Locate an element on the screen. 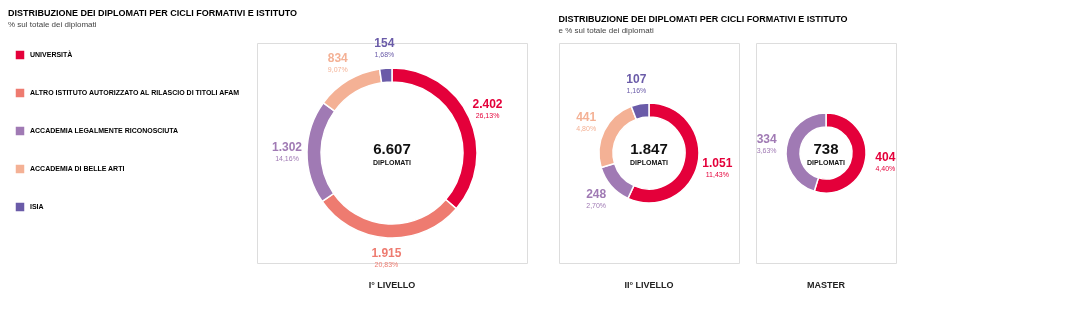 The height and width of the screenshot is (334, 1080). text: I° LIVELLO is located at coordinates (392, 285).